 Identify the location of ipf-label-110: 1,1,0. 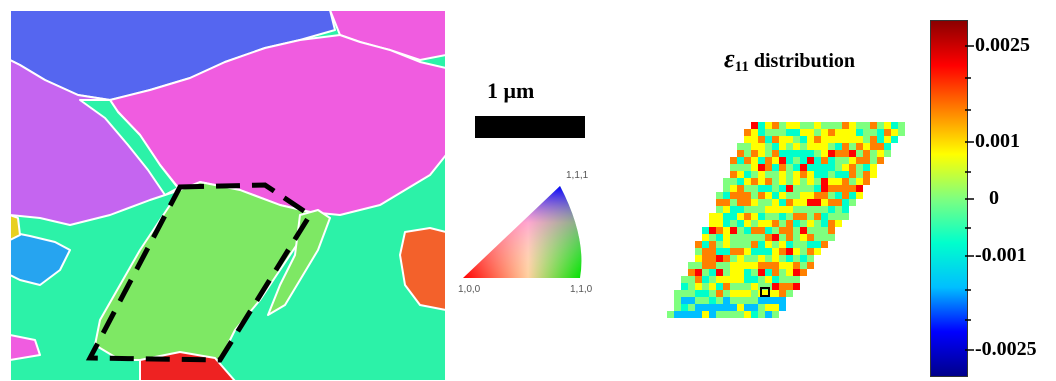
(581, 289).